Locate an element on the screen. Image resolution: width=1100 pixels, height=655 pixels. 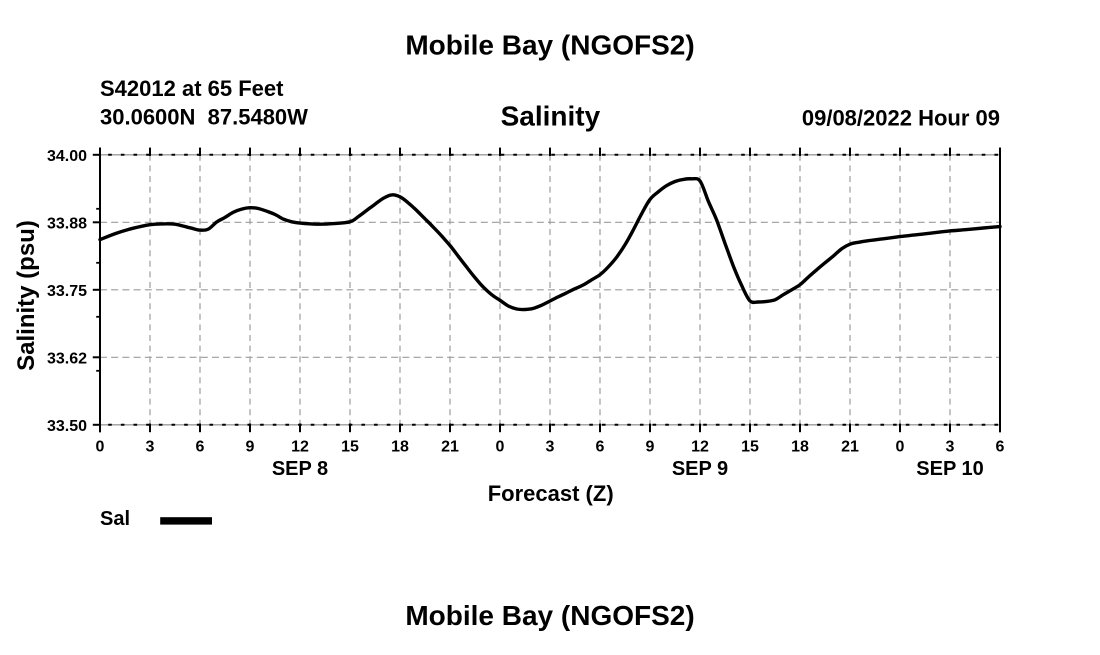
svg-text: Salinity (psu) is located at coordinates (26, 295).